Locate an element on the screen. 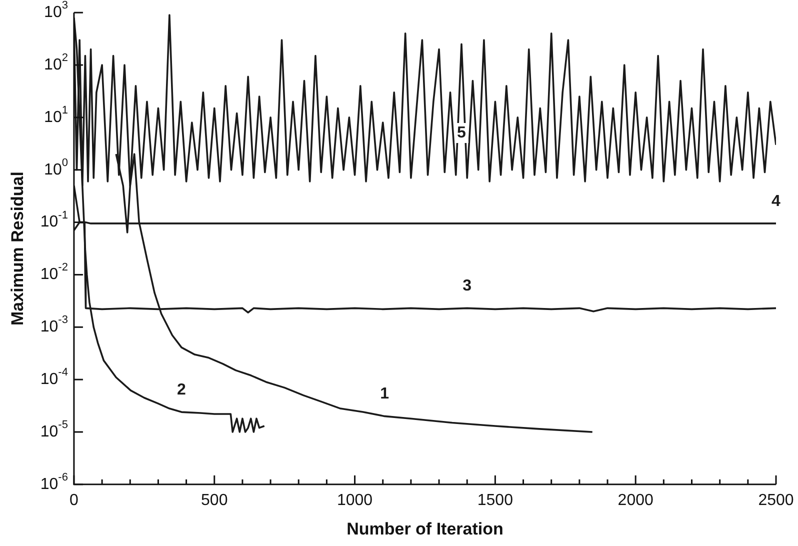  series-label: 2 is located at coordinates (181, 389).